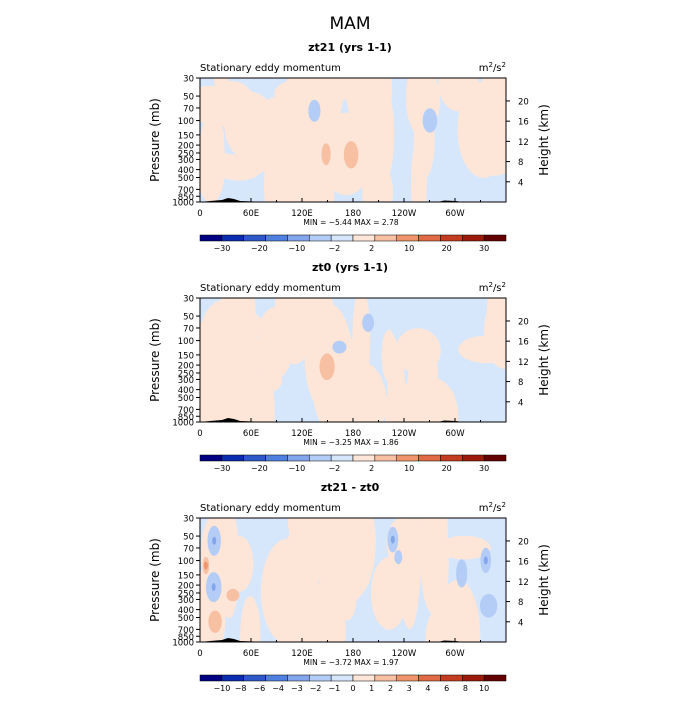  What do you see at coordinates (186, 411) in the screenshot?
I see `y-tick-label: 700` at bounding box center [186, 411].